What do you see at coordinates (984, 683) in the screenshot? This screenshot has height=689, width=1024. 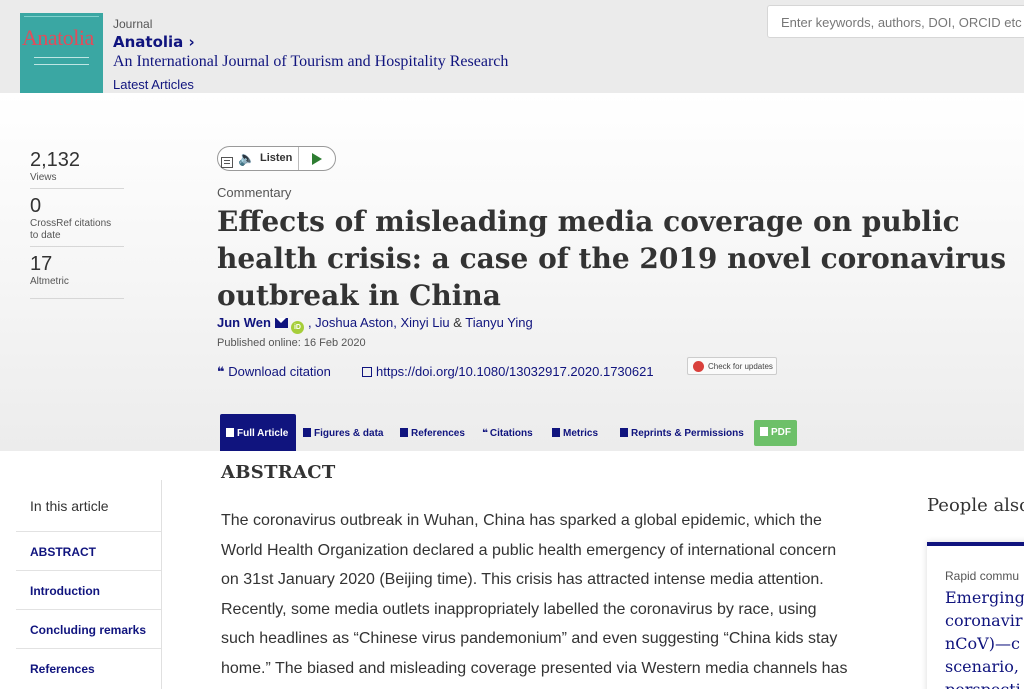 I see `title-line: perspecti` at bounding box center [984, 683].